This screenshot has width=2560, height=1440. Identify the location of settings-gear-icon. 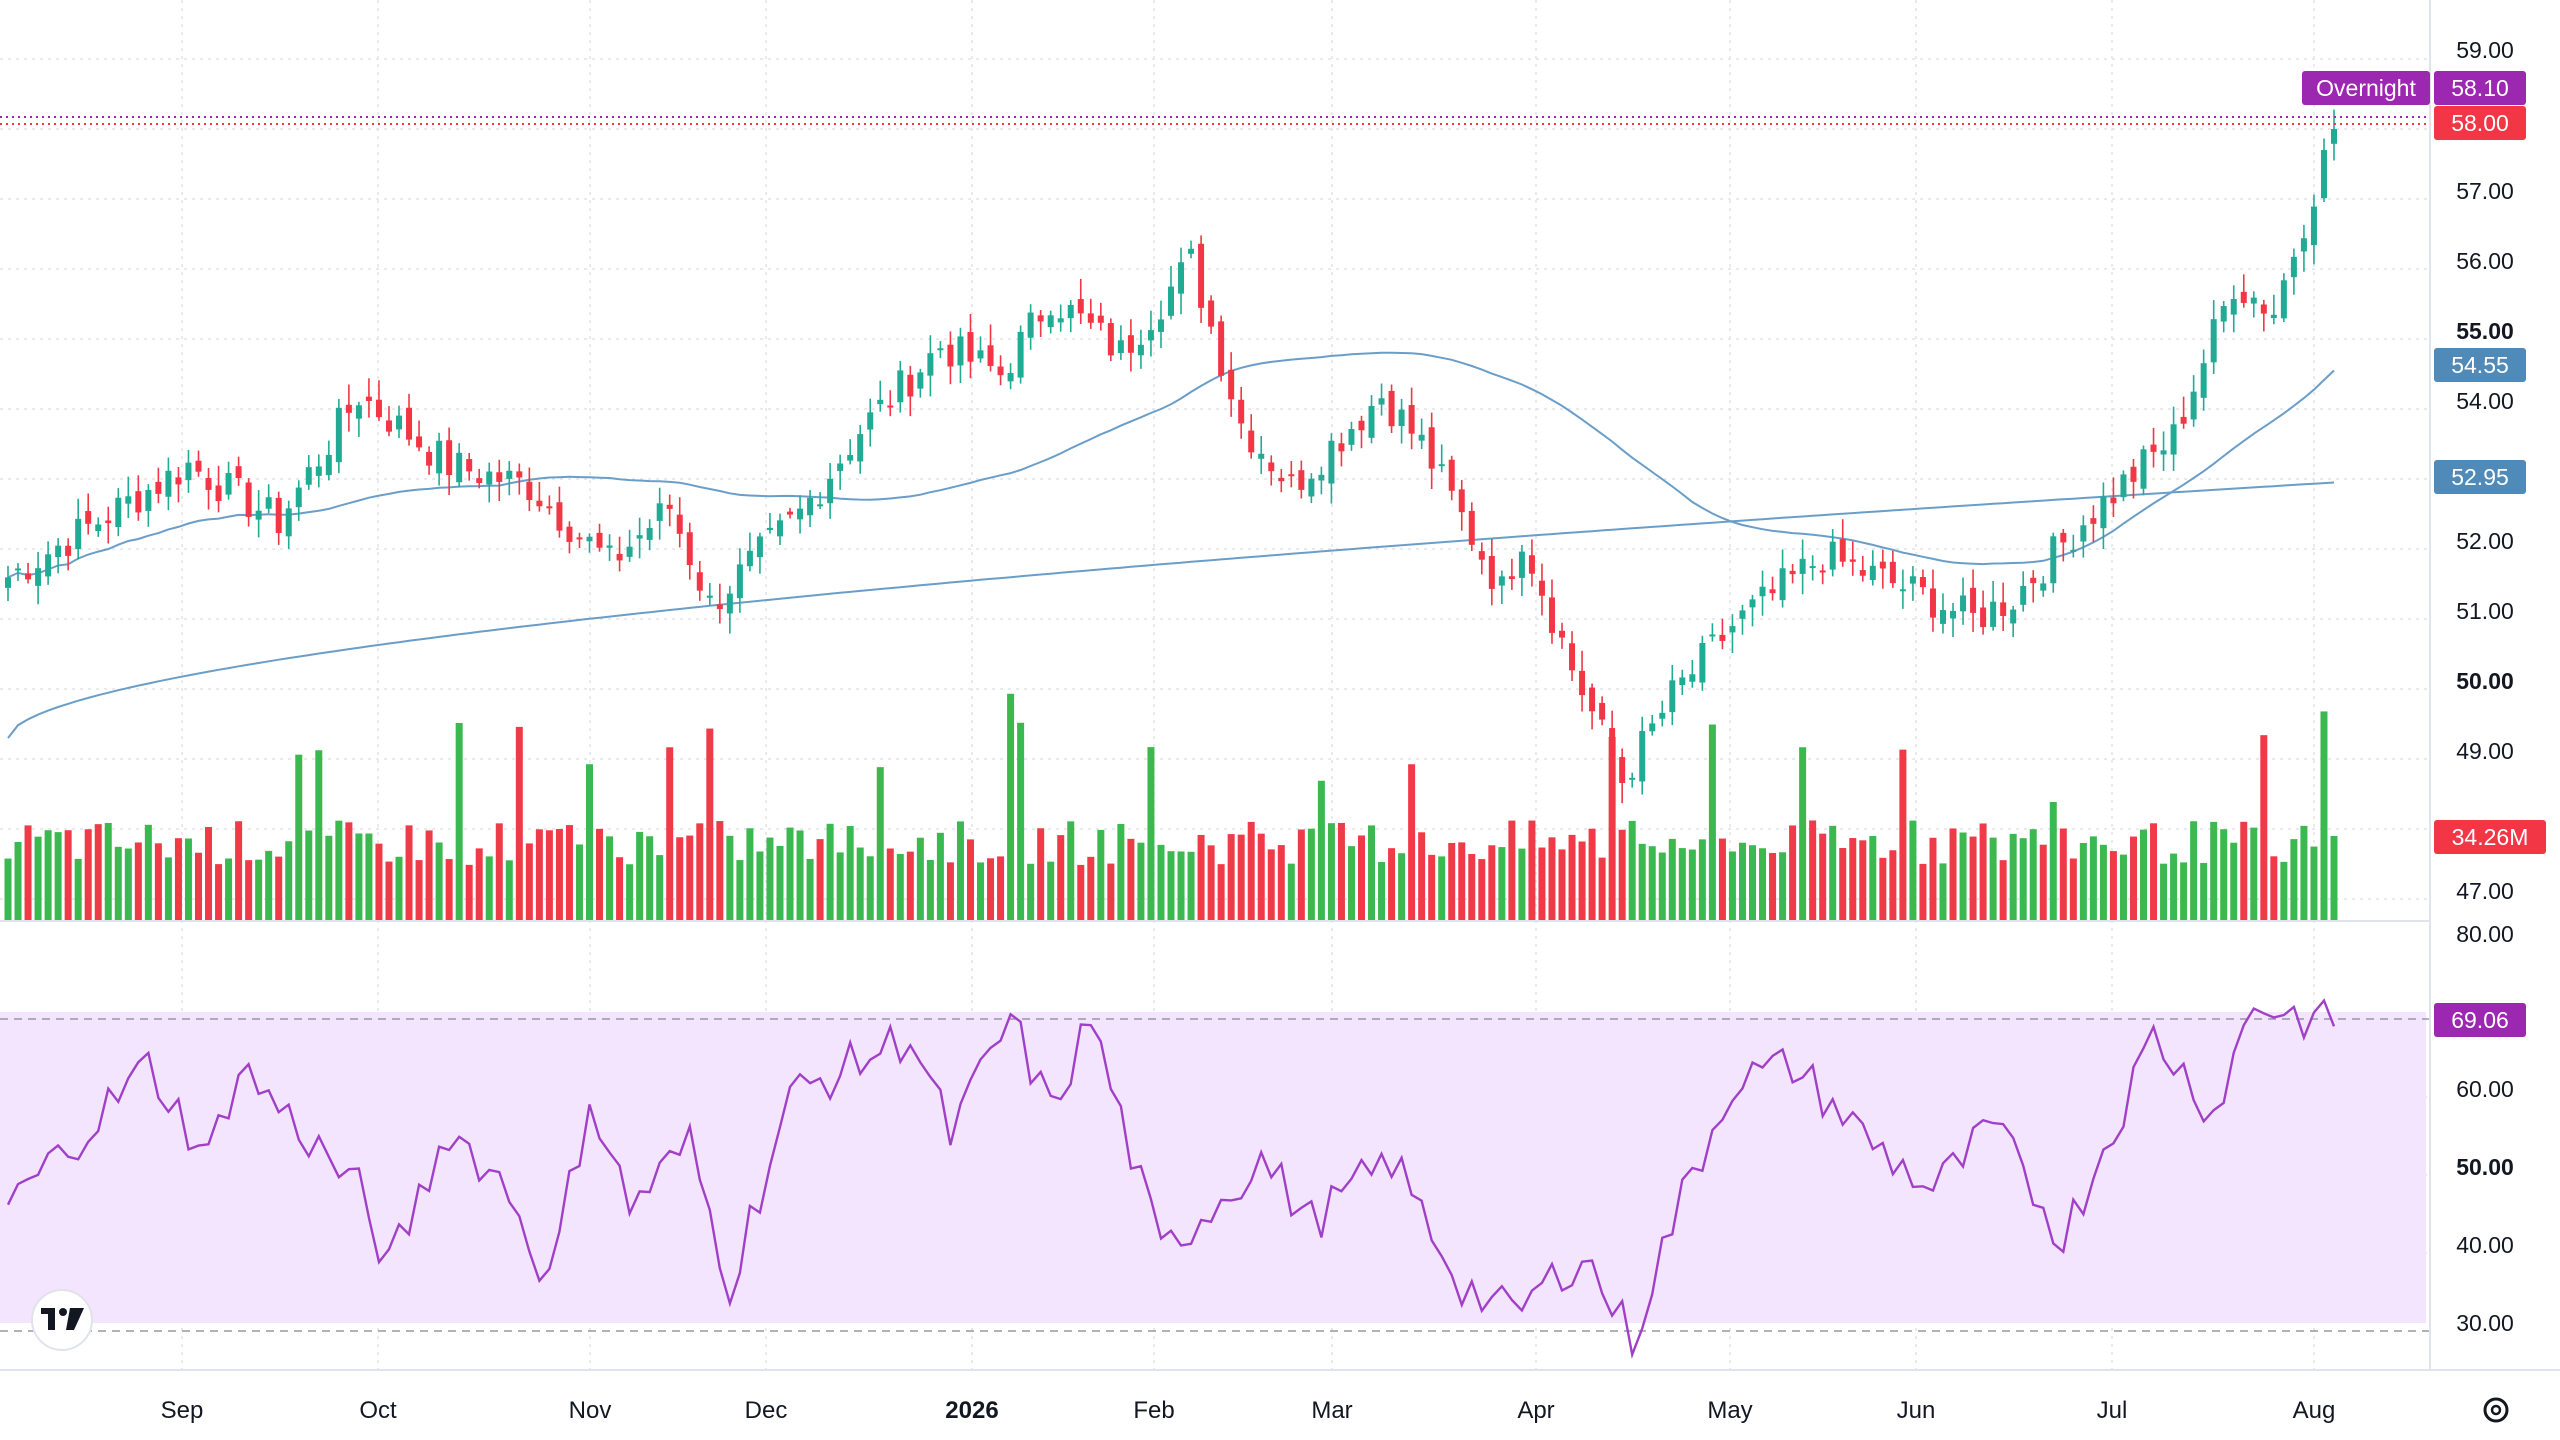
(2496, 1410).